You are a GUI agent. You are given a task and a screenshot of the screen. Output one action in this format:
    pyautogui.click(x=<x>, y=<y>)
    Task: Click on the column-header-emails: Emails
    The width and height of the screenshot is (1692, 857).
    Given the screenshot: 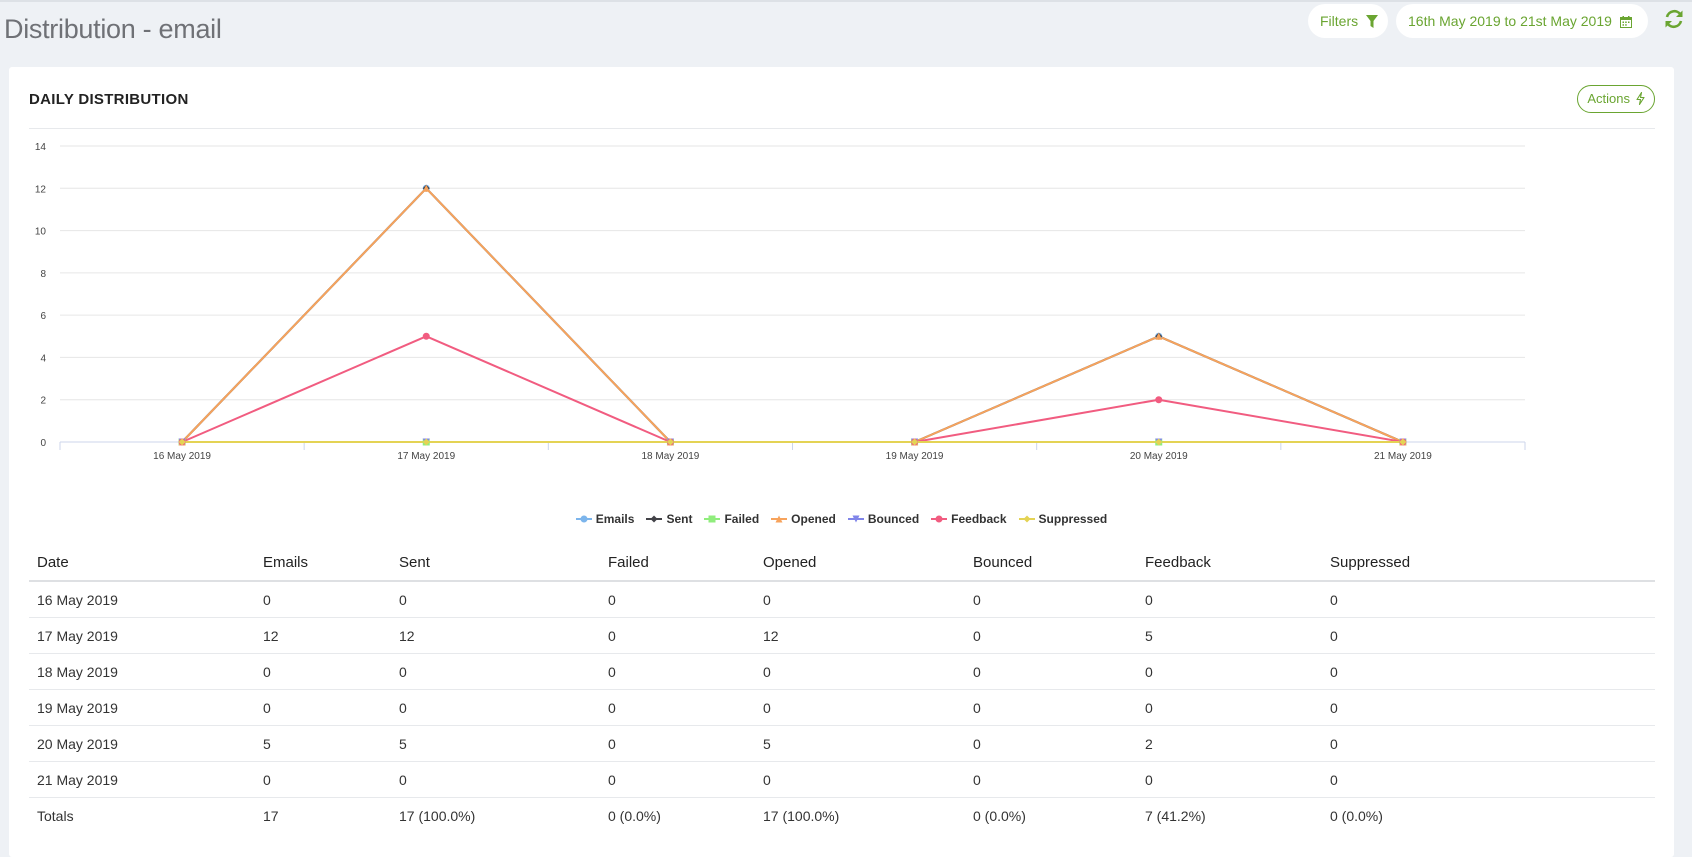 What is the action you would take?
    pyautogui.click(x=323, y=563)
    